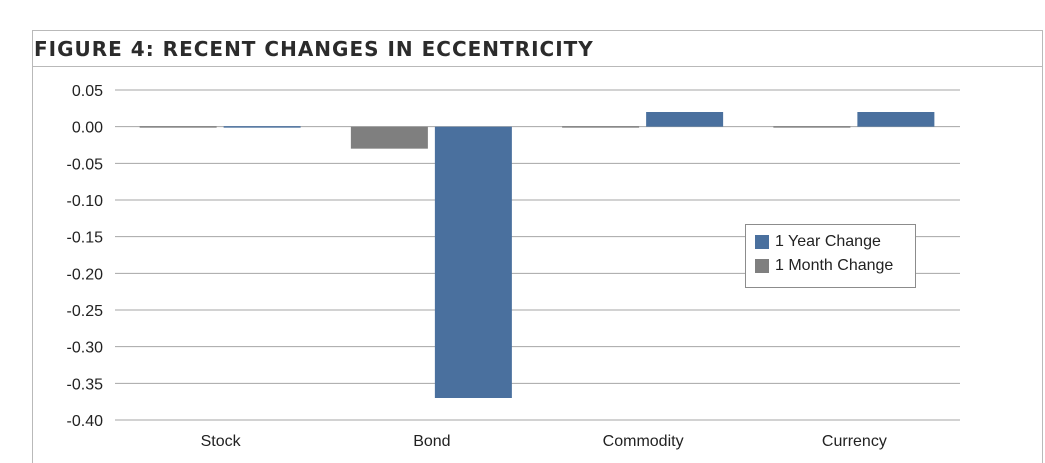  I want to click on bar-1-year-currency, so click(896, 119).